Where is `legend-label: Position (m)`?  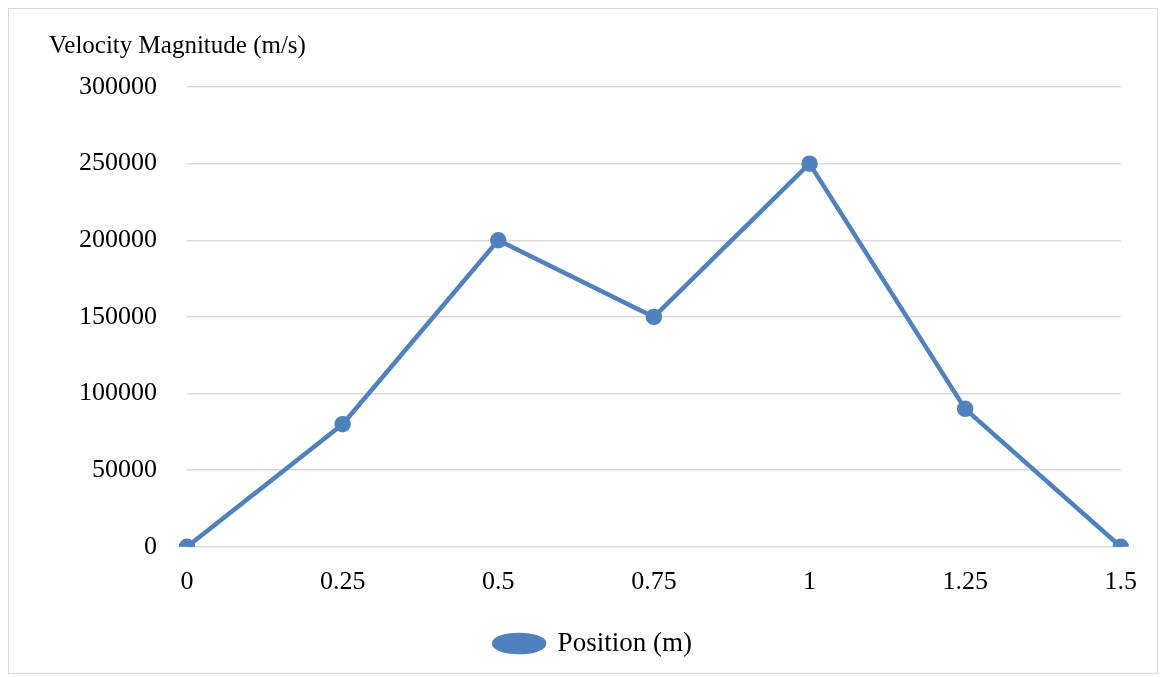 legend-label: Position (m) is located at coordinates (624, 641).